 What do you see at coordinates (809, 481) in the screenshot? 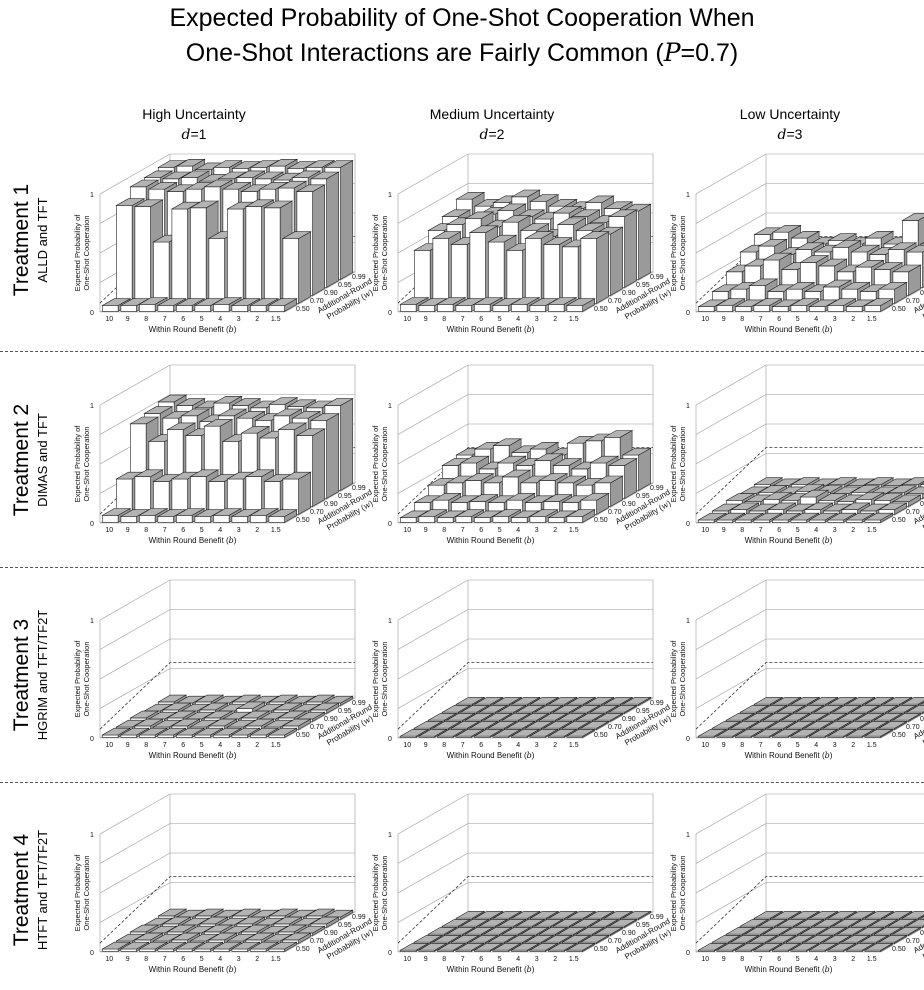
I see `reference-dashed-line` at bounding box center [809, 481].